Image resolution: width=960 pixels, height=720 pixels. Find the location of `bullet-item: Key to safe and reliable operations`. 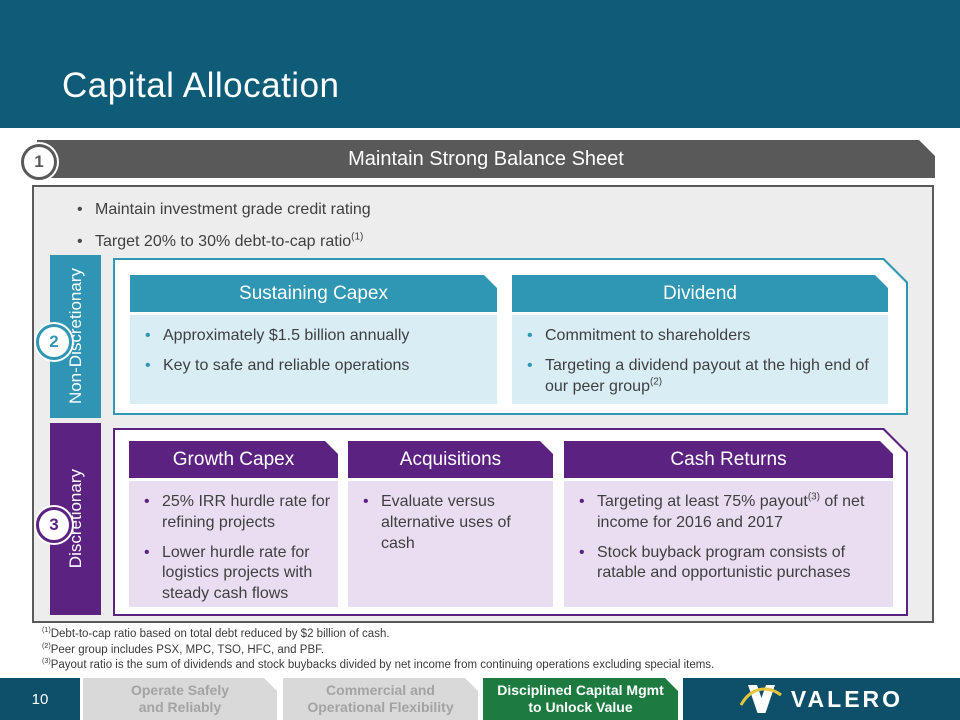

bullet-item: Key to safe and reliable operations is located at coordinates (316, 366).